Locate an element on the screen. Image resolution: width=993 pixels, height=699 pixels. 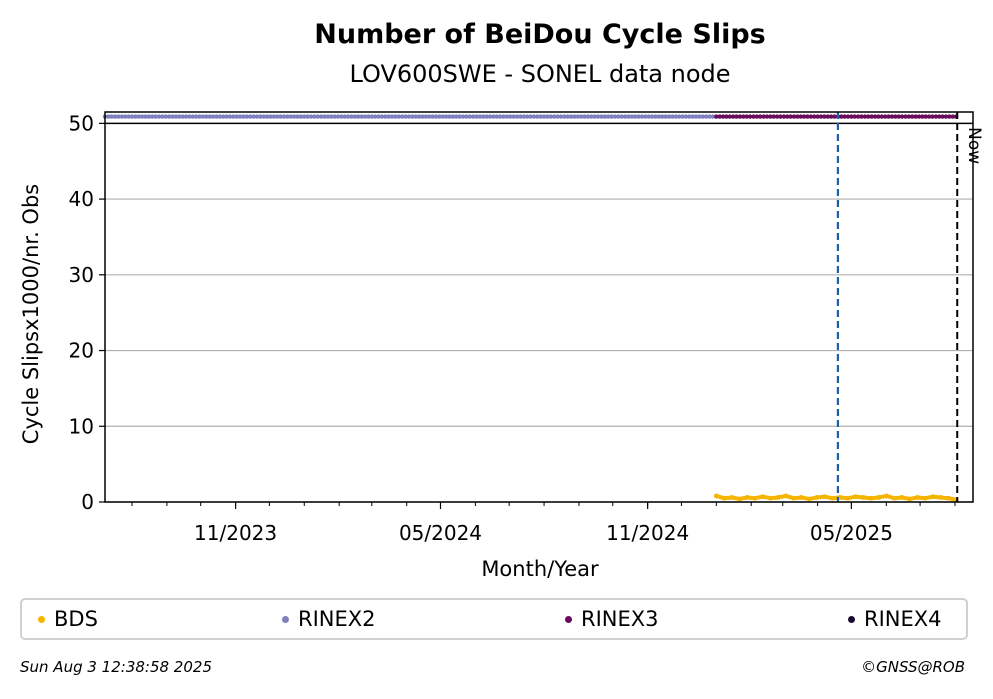
x-tick-label: 05/2024 is located at coordinates (440, 533).